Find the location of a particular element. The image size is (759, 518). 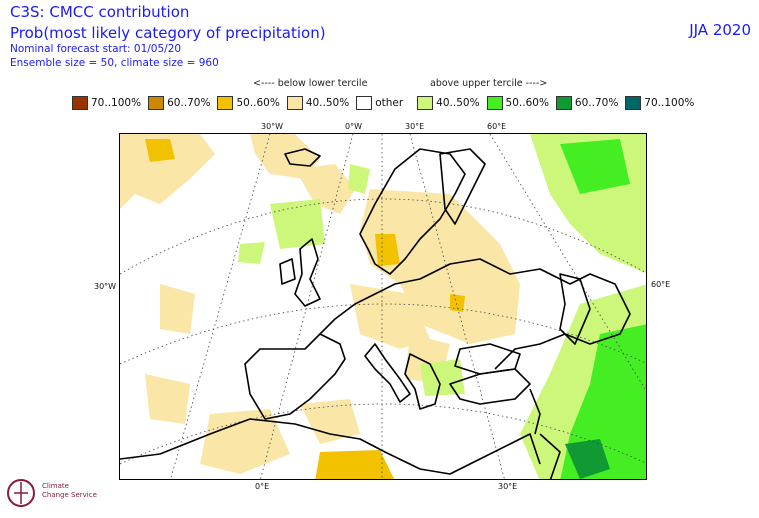

meridian-60e is located at coordinates (567, 263).